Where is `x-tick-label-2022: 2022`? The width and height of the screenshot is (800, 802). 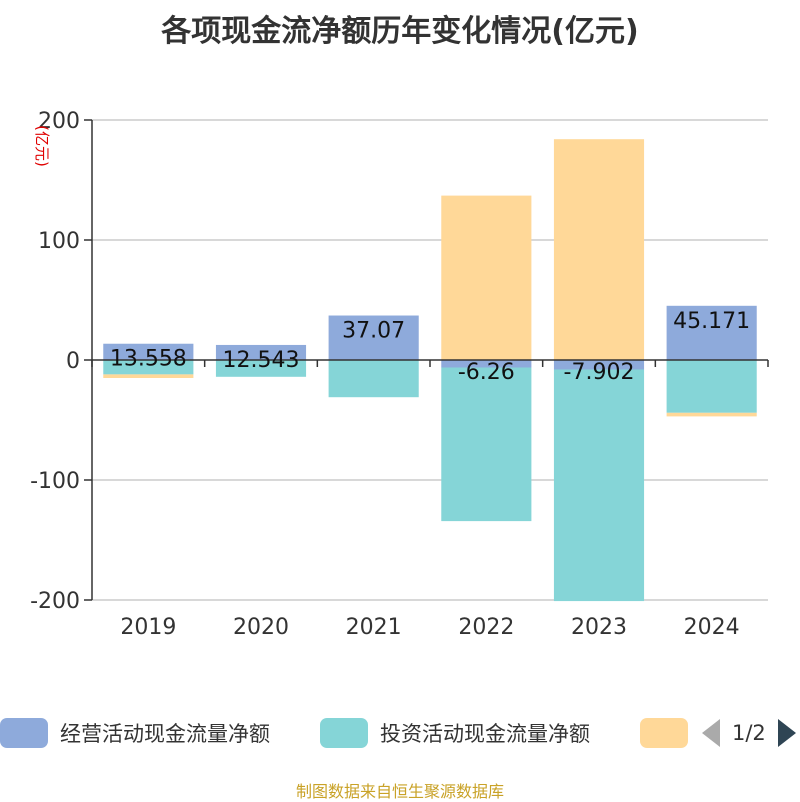 x-tick-label-2022: 2022 is located at coordinates (486, 627).